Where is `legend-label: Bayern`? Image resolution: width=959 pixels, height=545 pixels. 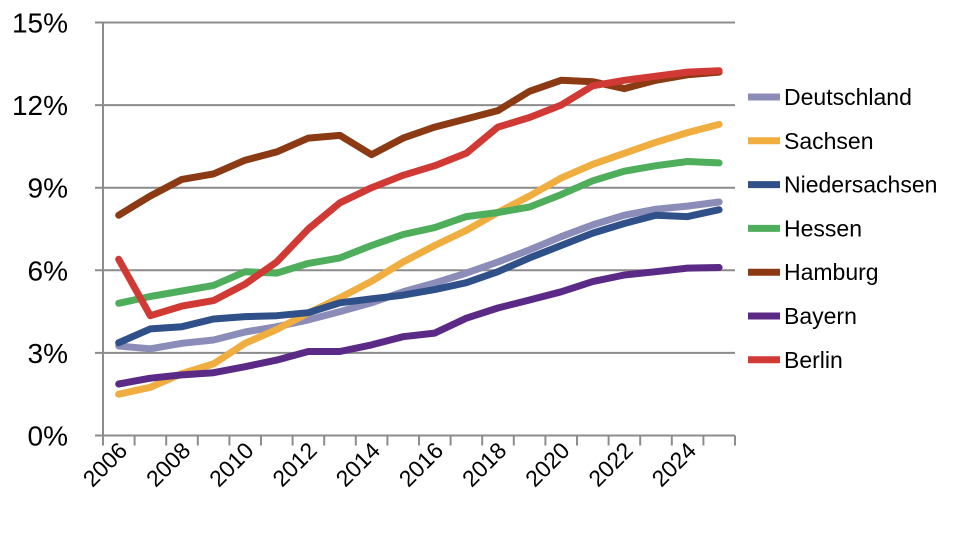 legend-label: Bayern is located at coordinates (820, 316).